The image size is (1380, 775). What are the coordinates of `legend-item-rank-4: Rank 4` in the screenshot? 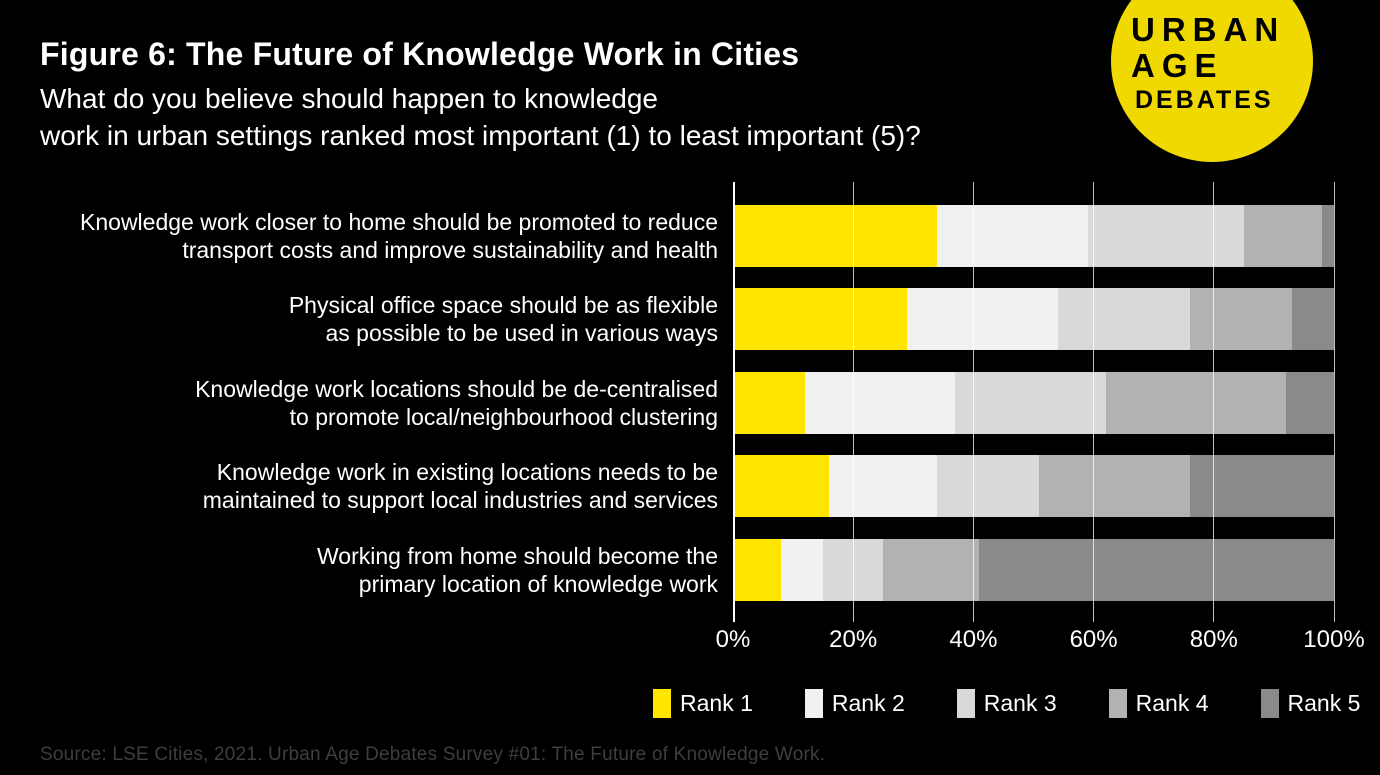 It's located at (1158, 703).